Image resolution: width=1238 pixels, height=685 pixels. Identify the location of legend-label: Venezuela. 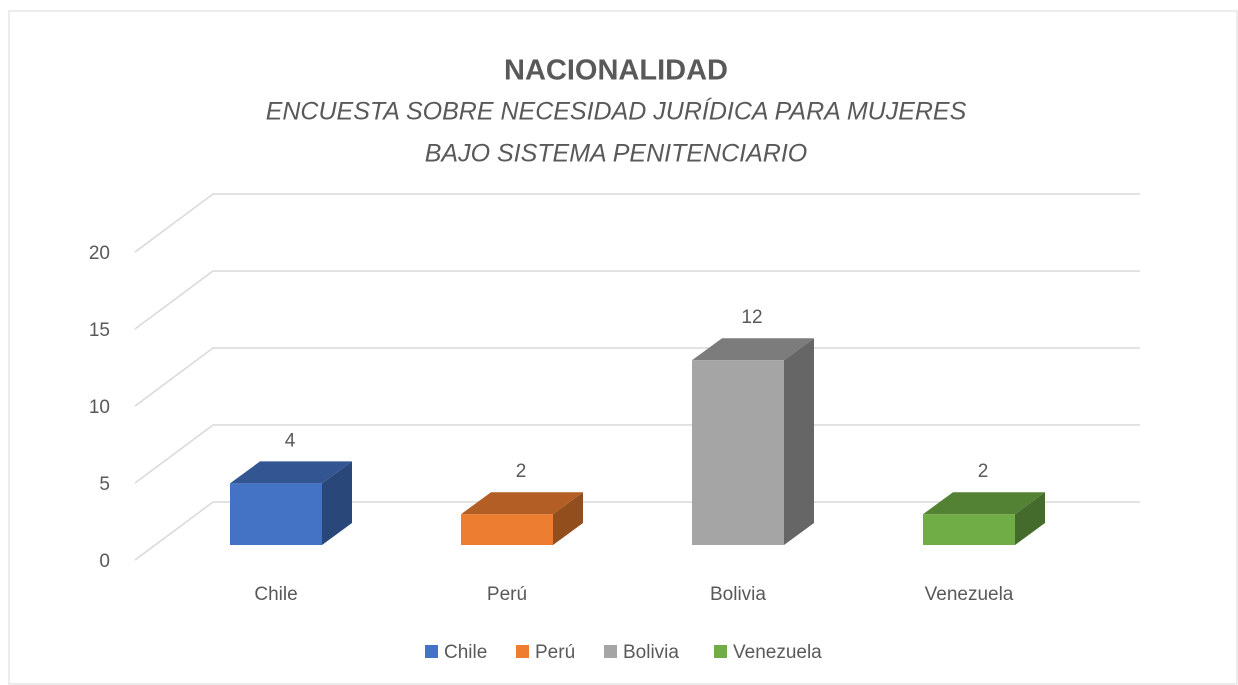
(777, 652).